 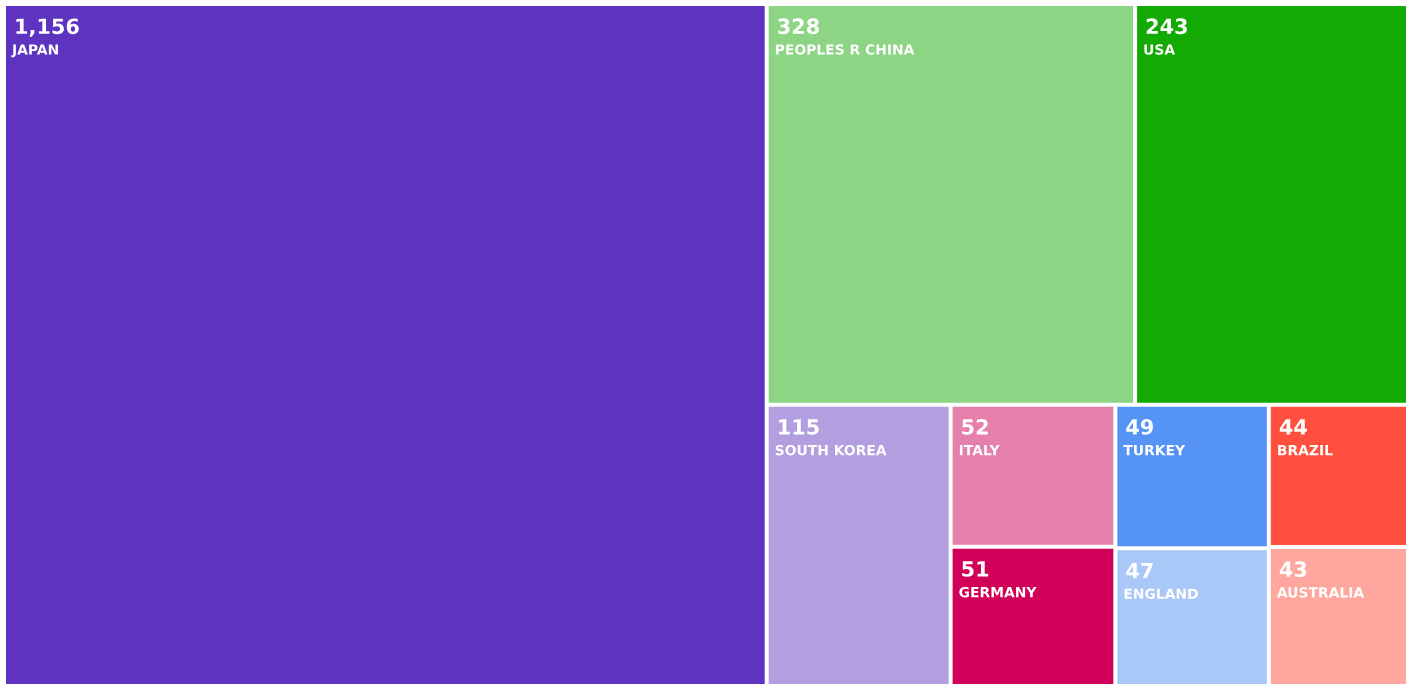 I want to click on data-label: 47, so click(x=1139, y=570).